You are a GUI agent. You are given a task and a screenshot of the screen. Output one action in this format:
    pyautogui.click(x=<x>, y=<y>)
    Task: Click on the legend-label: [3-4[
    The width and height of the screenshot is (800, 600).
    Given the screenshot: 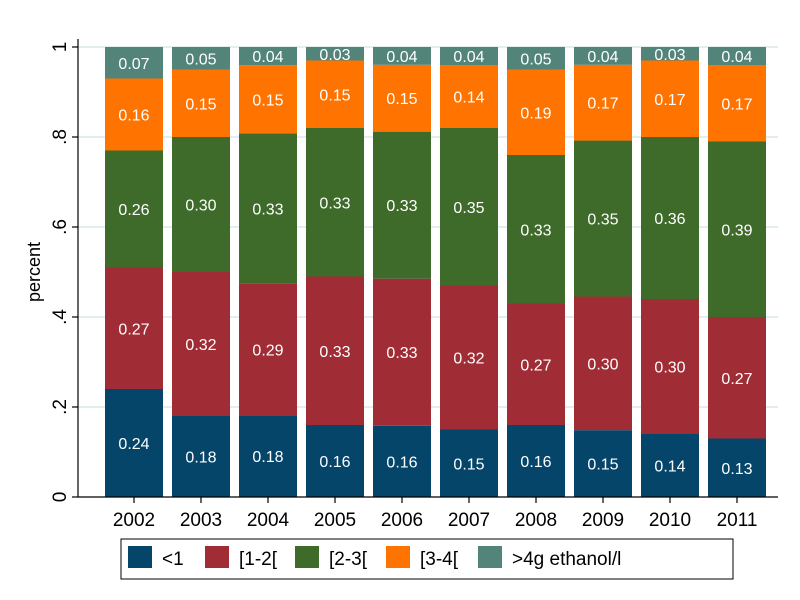 What is the action you would take?
    pyautogui.click(x=439, y=559)
    